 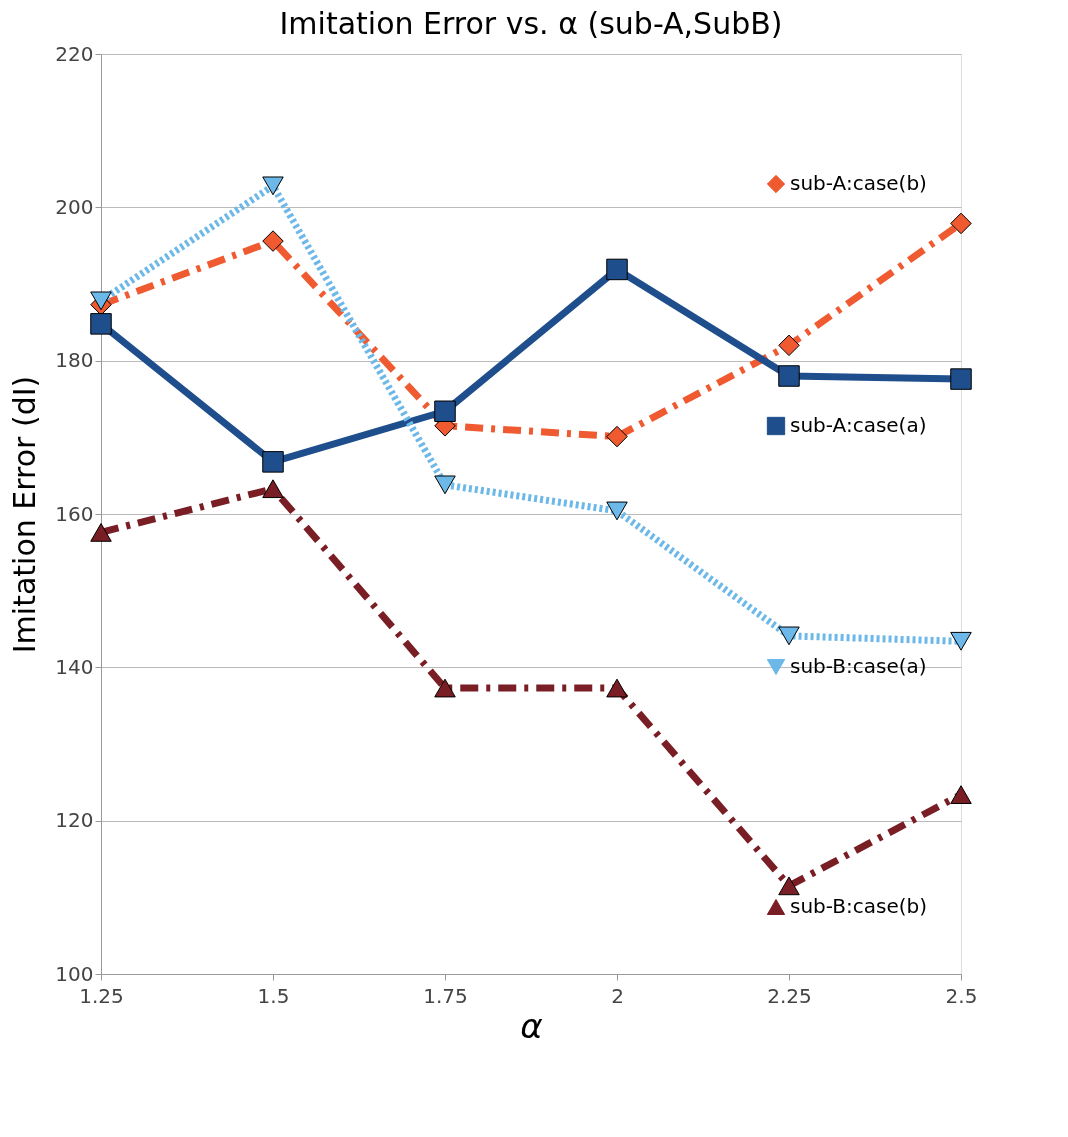 What do you see at coordinates (74, 973) in the screenshot?
I see `y-tick-label: 100` at bounding box center [74, 973].